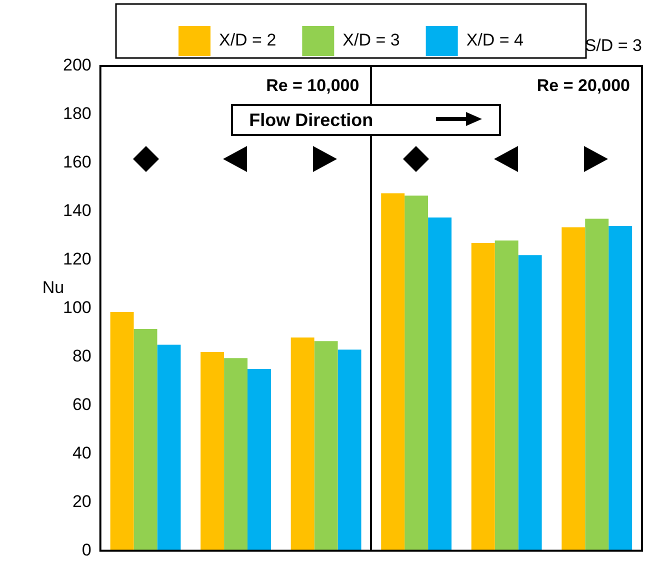 Image resolution: width=652 pixels, height=564 pixels. I want to click on y-tick-label: 100, so click(77, 308).